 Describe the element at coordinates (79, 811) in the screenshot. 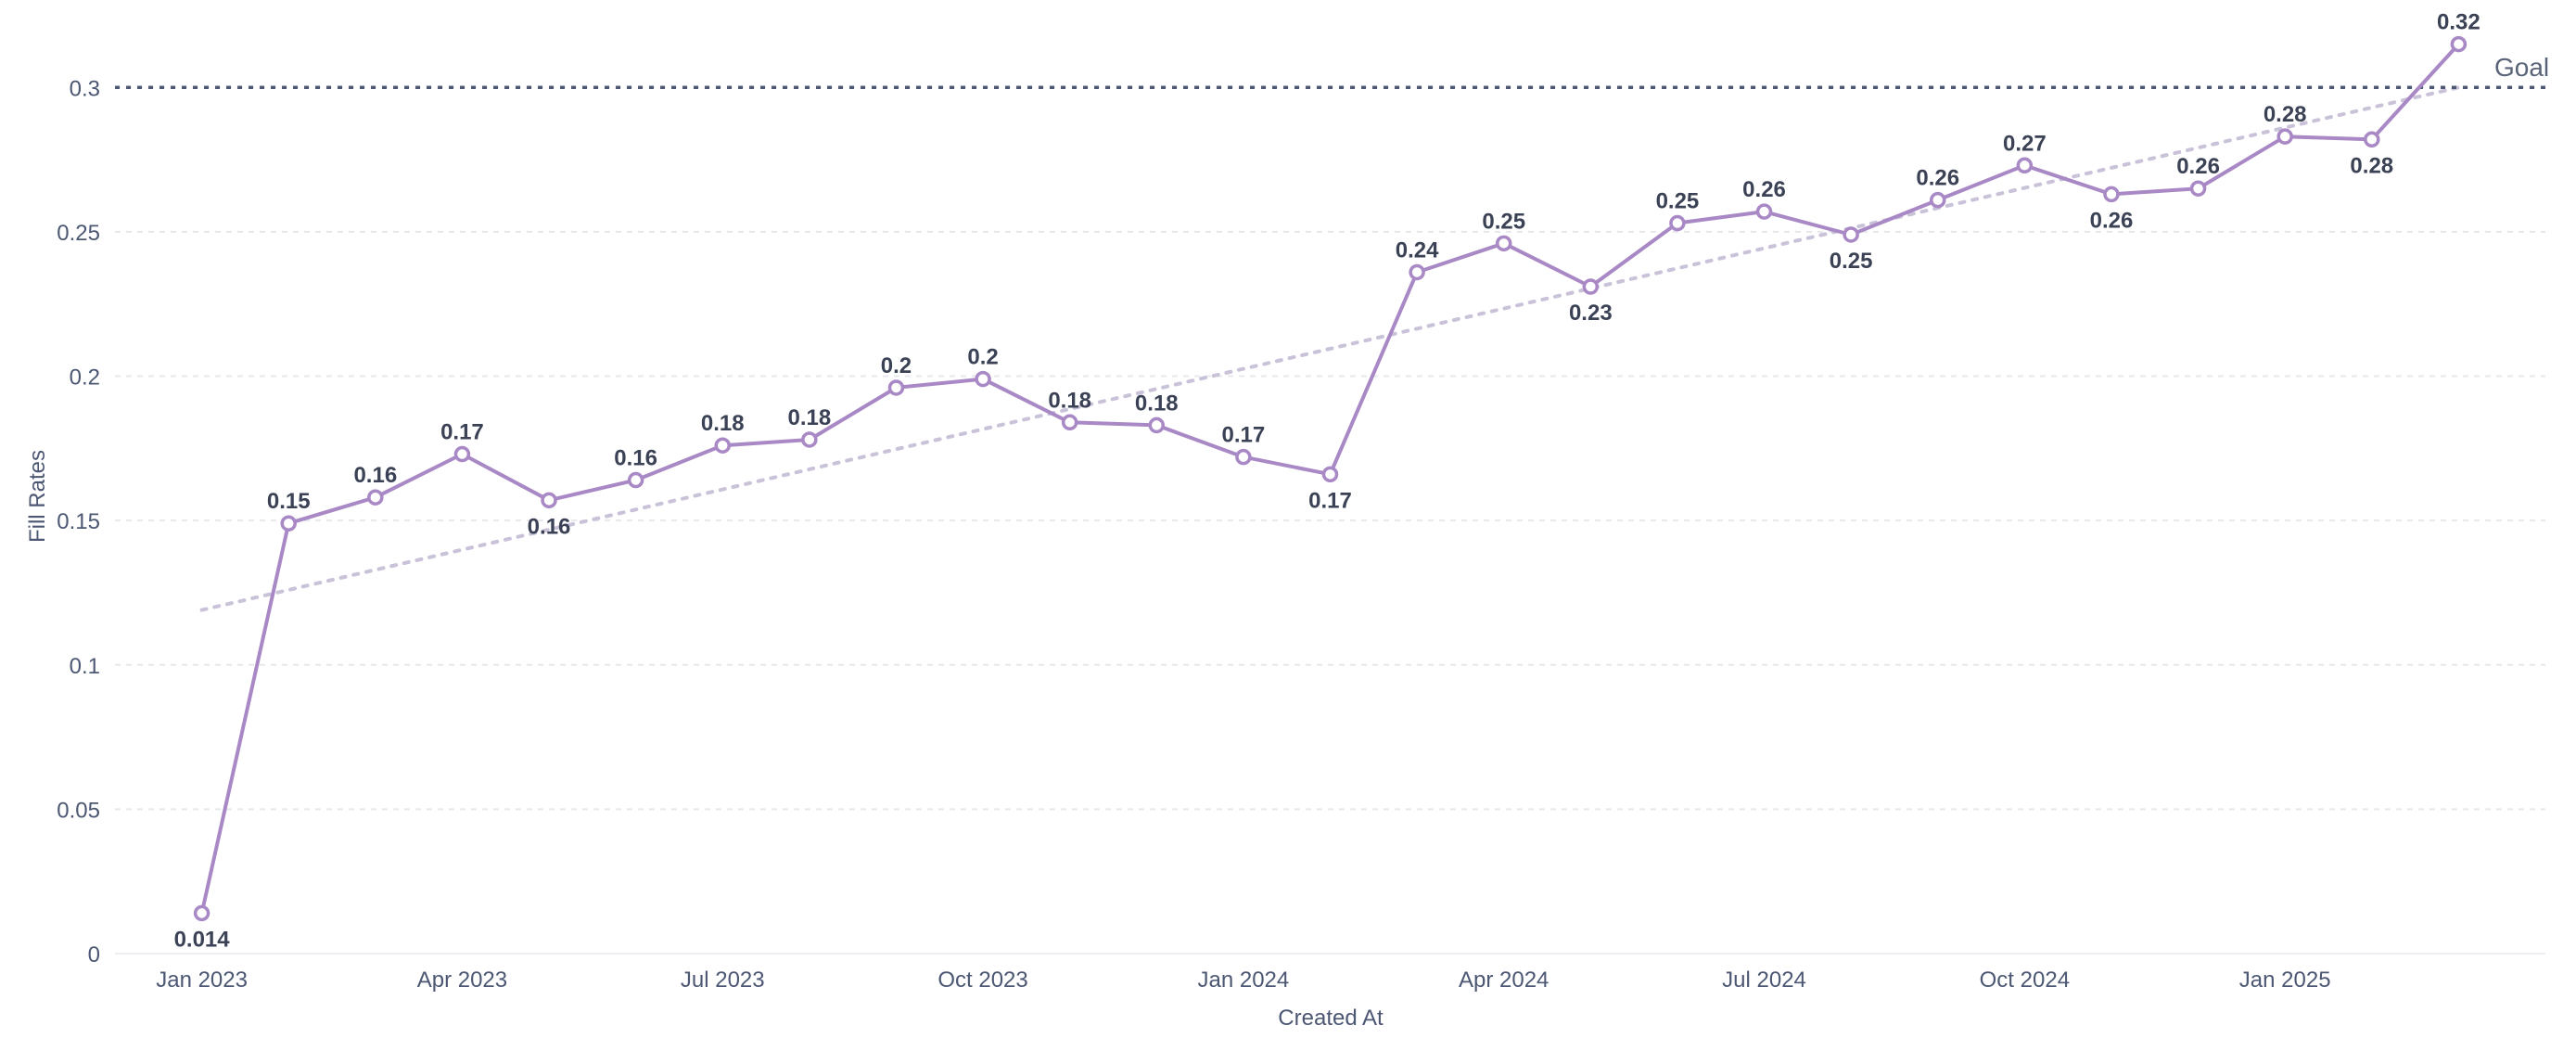

I see `y-tick-label: 0.05` at that location.